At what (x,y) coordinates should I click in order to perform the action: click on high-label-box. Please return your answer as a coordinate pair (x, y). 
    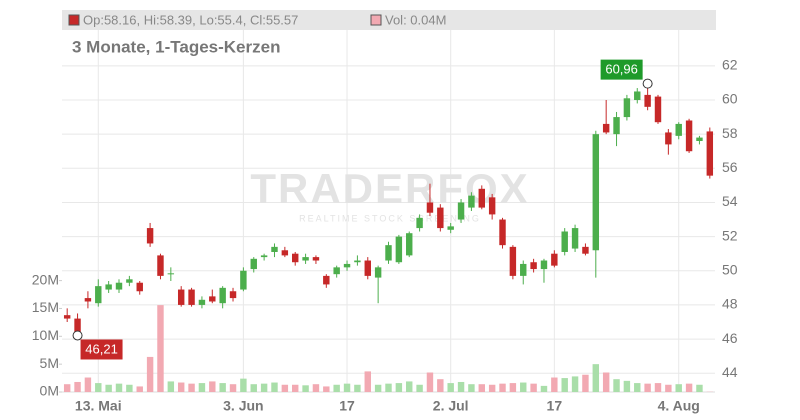
    Looking at the image, I should click on (621, 69).